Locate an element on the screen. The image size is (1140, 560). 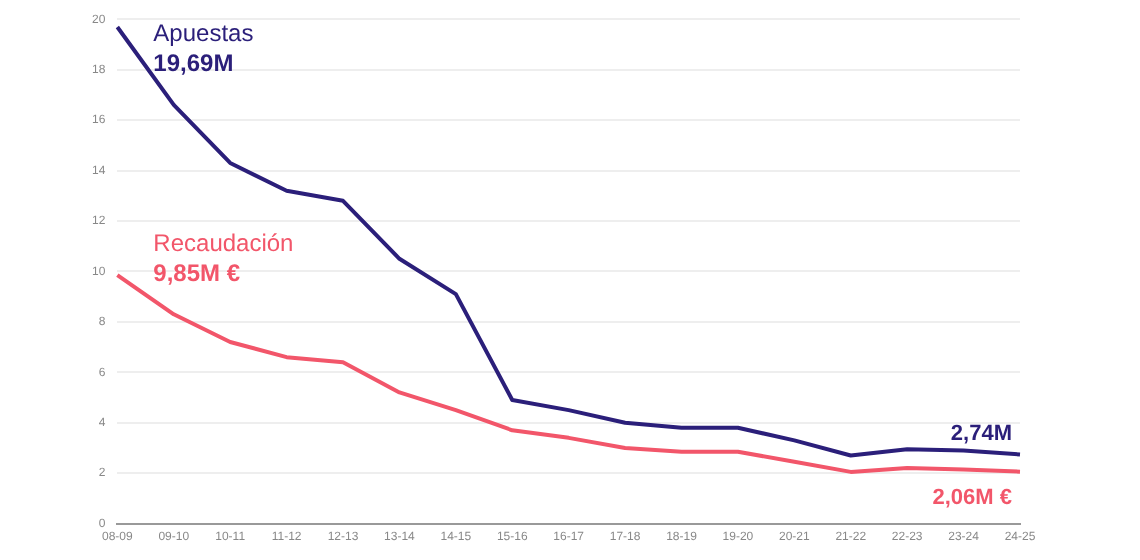
series-label: Recaudación is located at coordinates (223, 243).